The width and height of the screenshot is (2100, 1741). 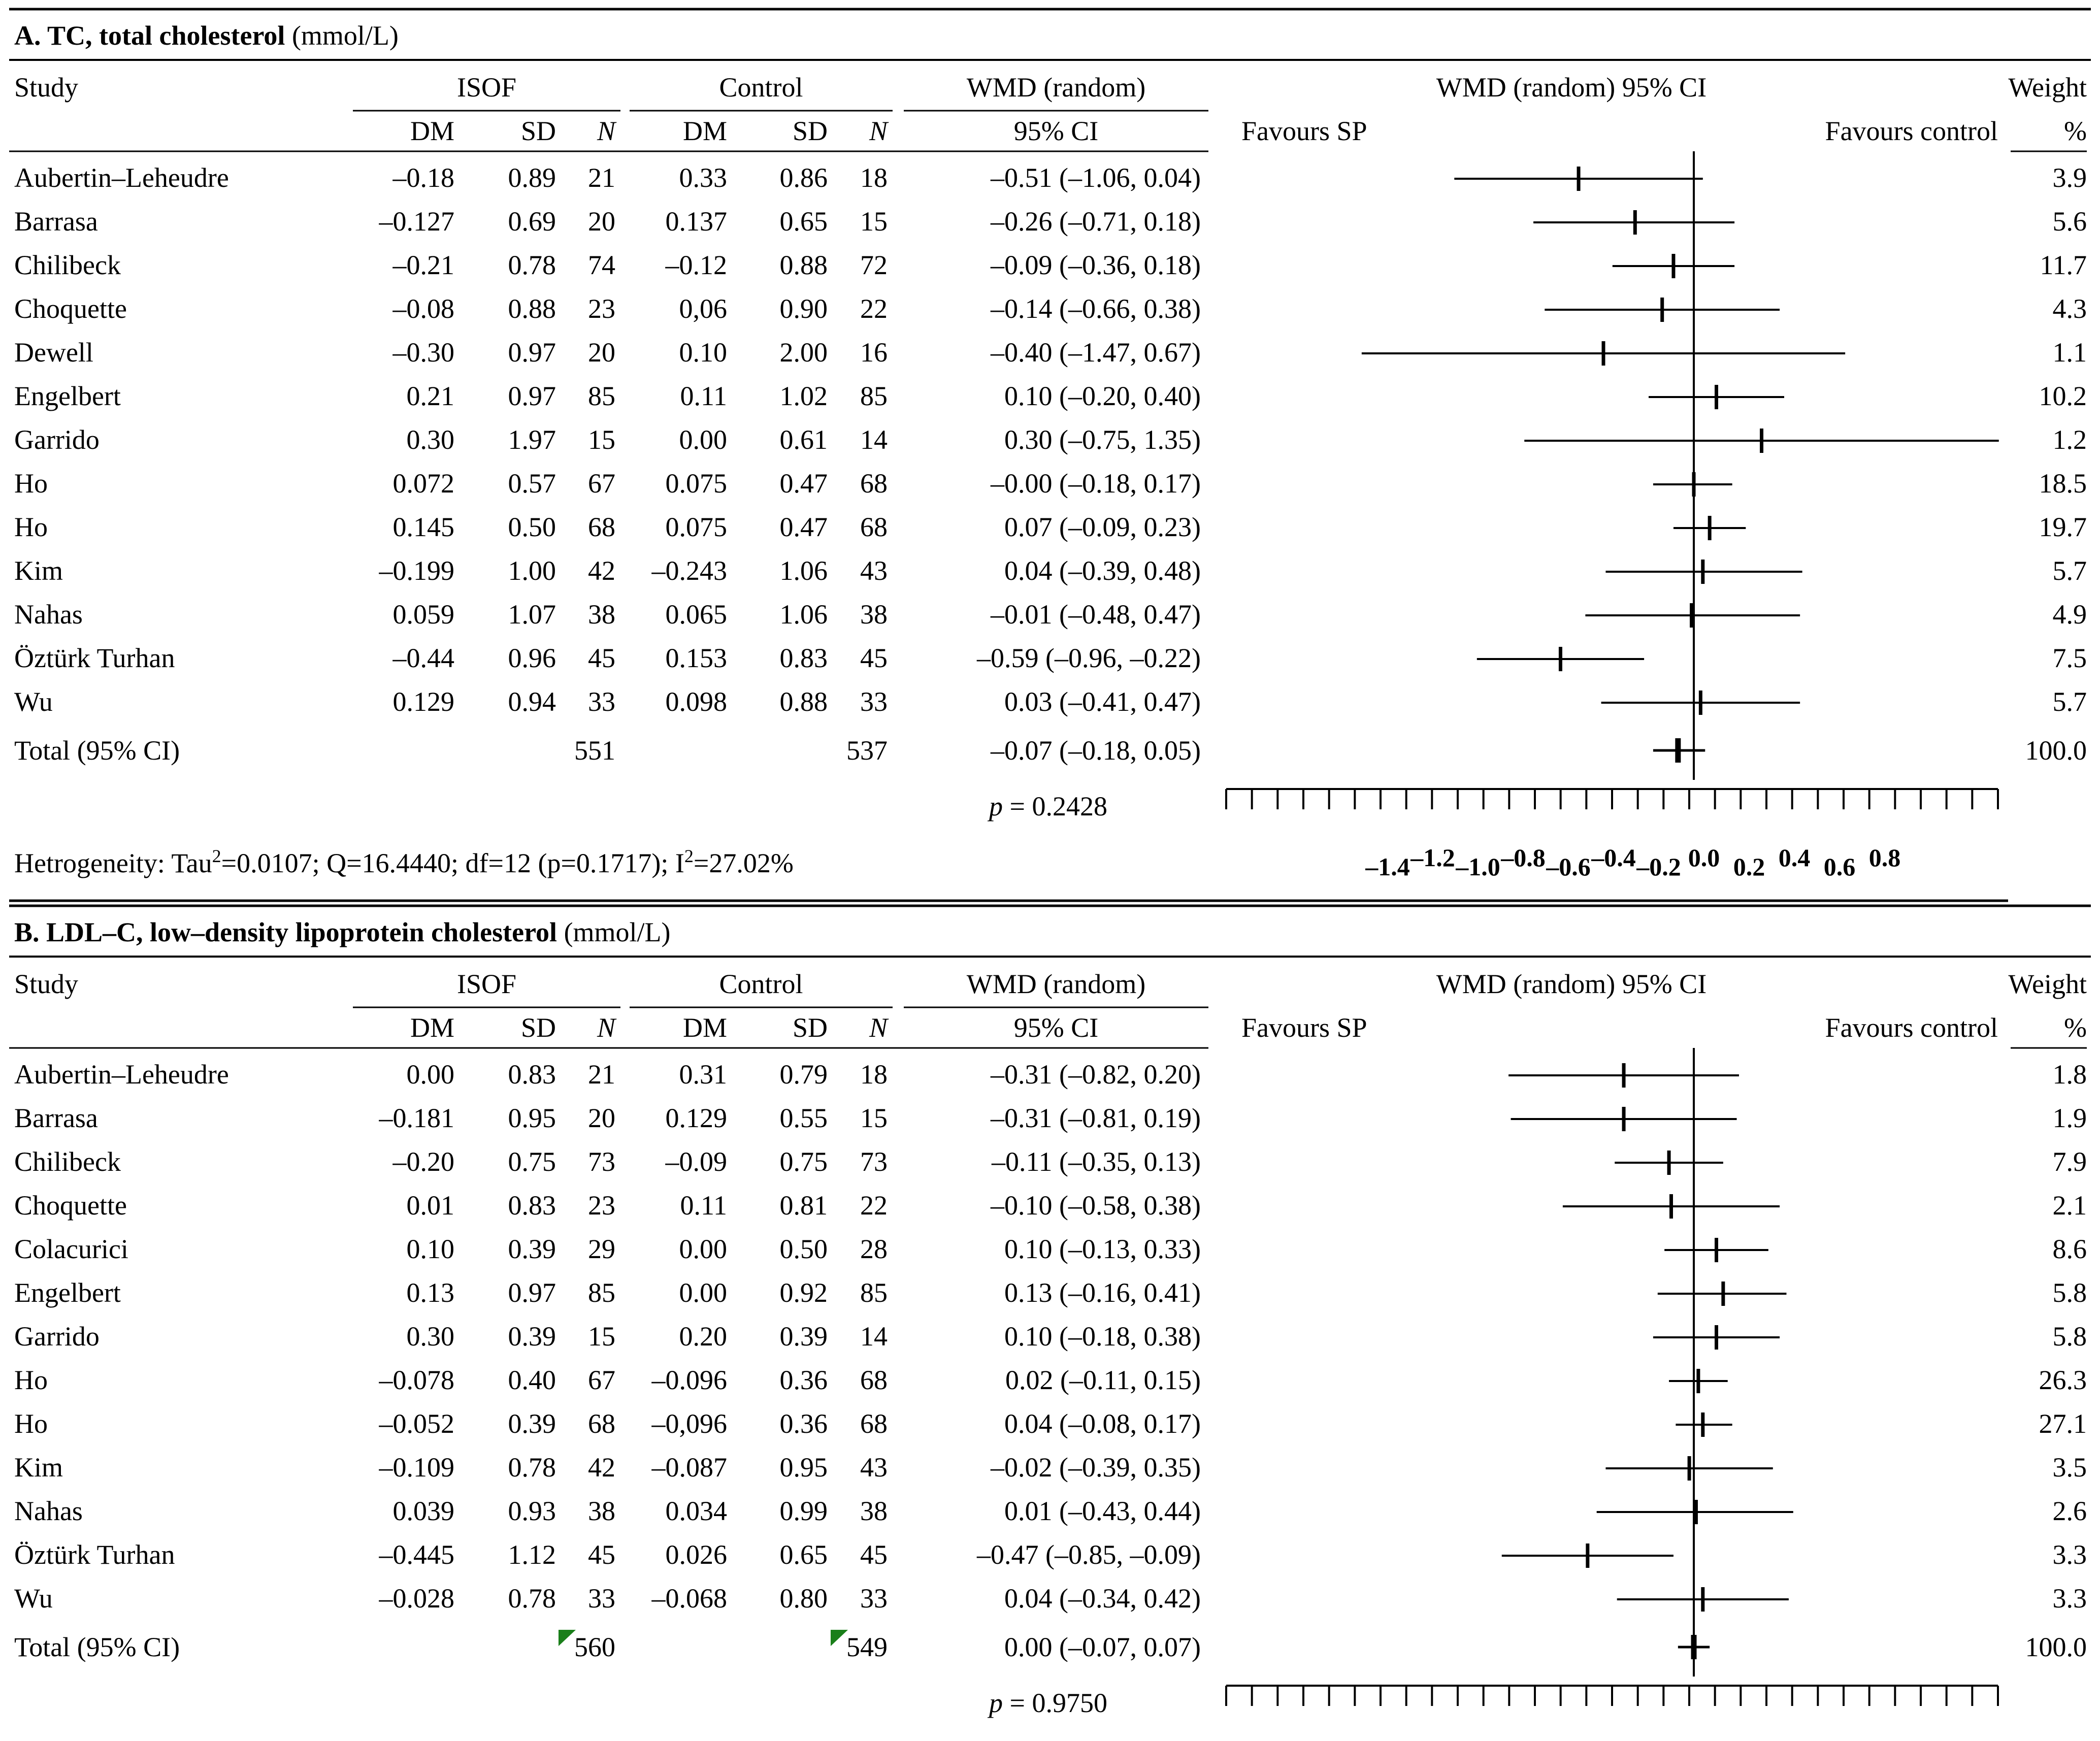 I want to click on isof-sd: 0.40, so click(x=532, y=1380).